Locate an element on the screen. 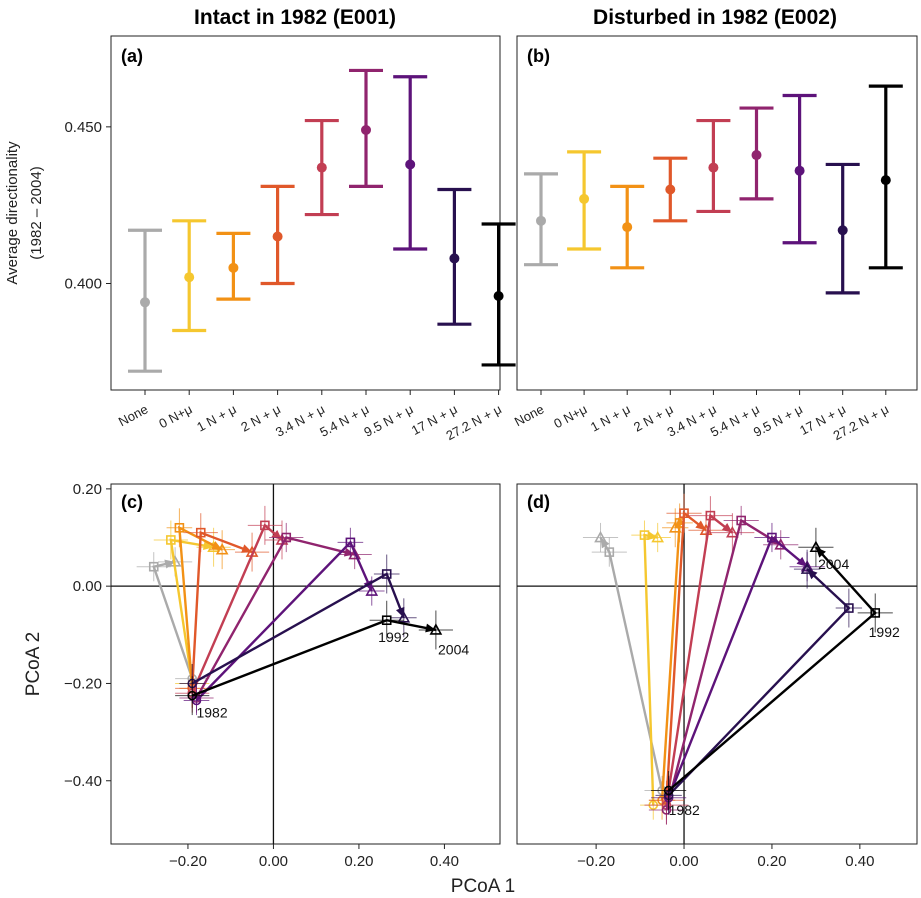 This screenshot has height=898, width=921. y-tick-label-c-2: 0.00 is located at coordinates (87, 586).